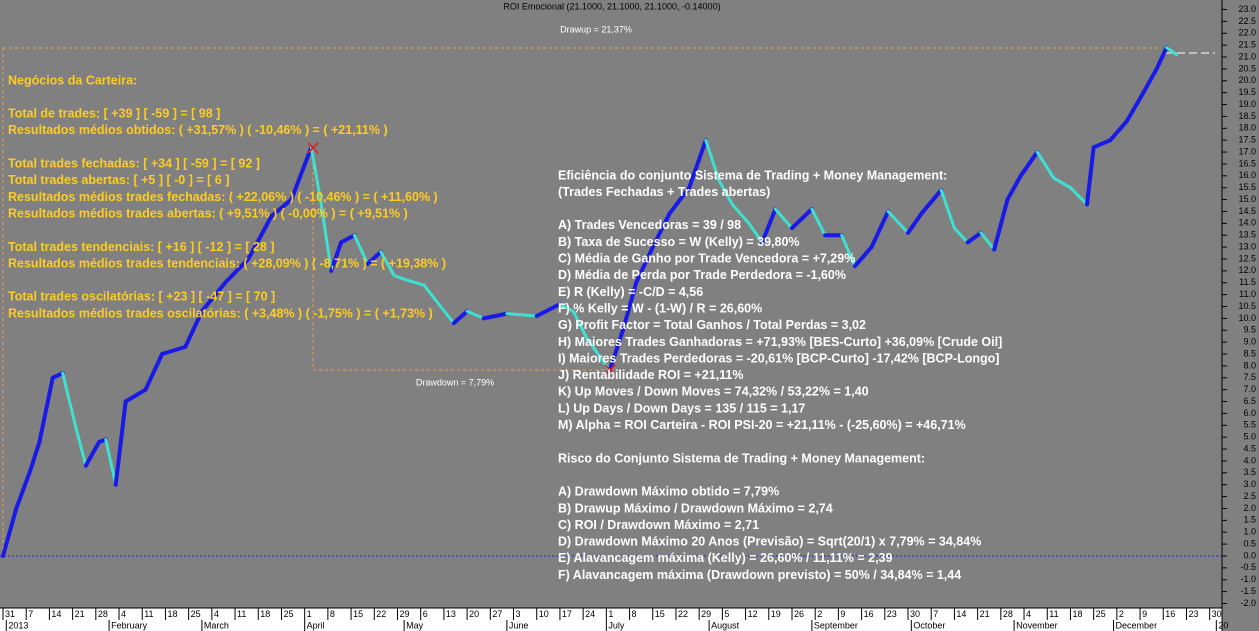 Image resolution: width=1259 pixels, height=631 pixels. What do you see at coordinates (596, 29) in the screenshot?
I see `drawup-label: Drawup = 21,37%` at bounding box center [596, 29].